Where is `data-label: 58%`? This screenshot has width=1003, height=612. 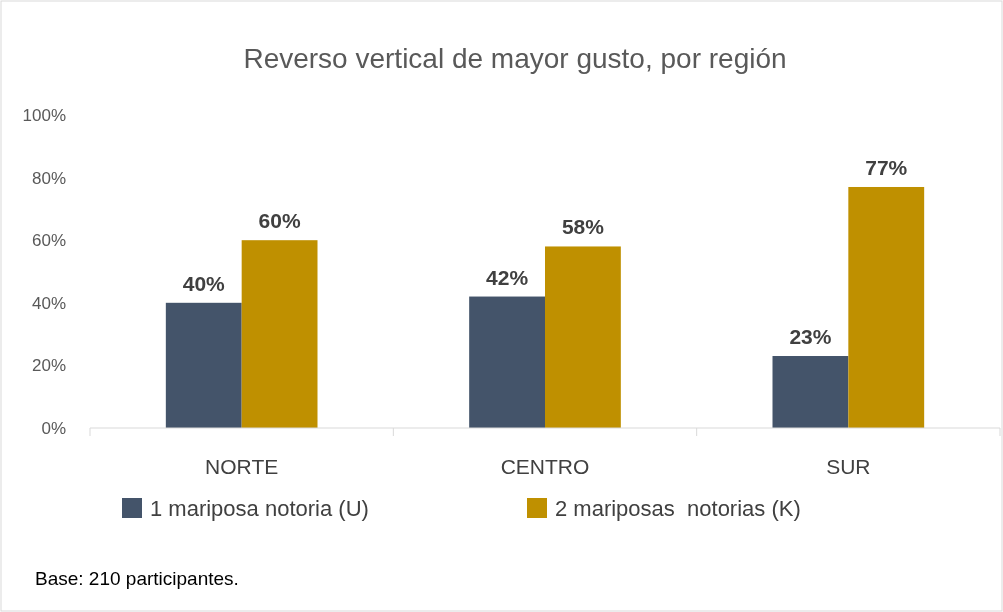 data-label: 58% is located at coordinates (583, 227).